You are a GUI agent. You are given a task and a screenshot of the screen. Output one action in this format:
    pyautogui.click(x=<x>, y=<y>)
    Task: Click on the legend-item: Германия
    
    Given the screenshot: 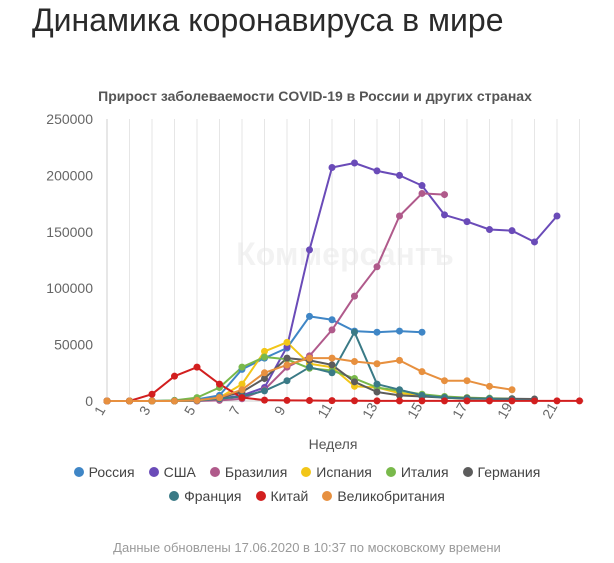 What is the action you would take?
    pyautogui.click(x=501, y=472)
    